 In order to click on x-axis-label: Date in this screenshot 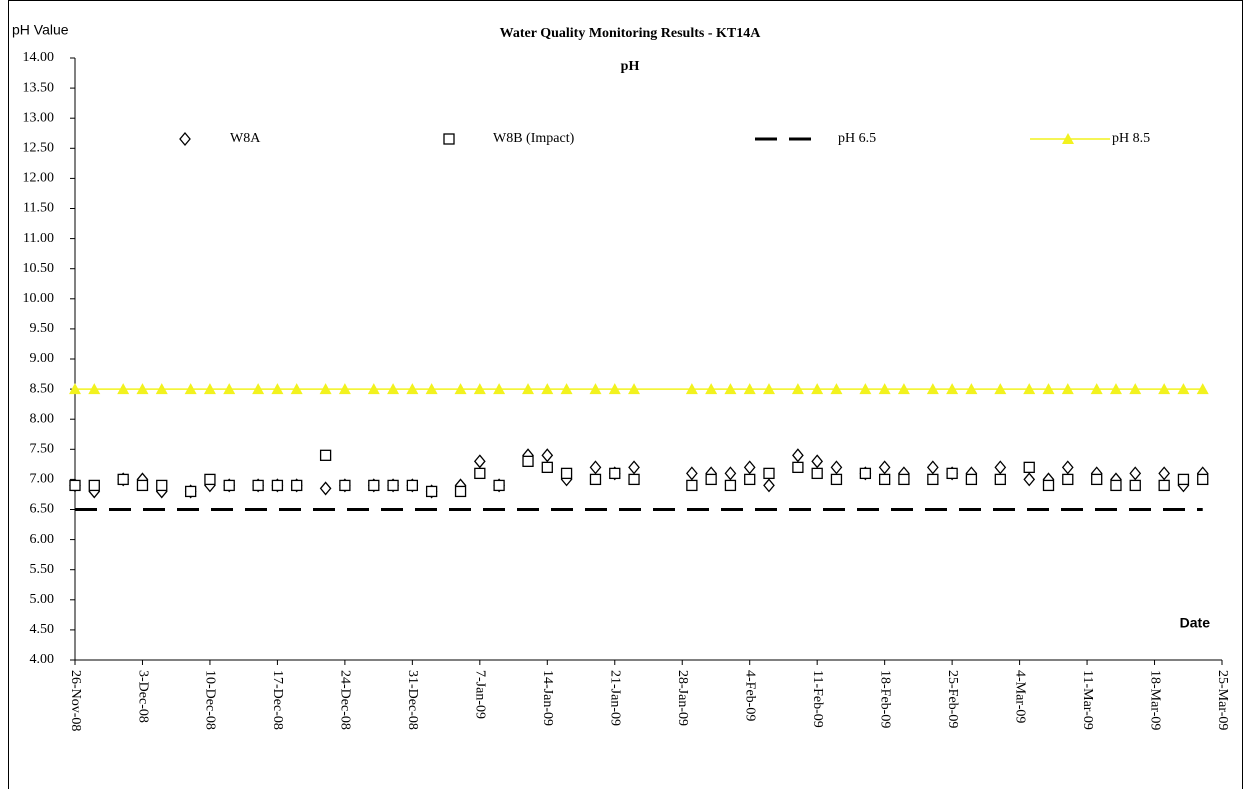, I will do `click(1195, 623)`.